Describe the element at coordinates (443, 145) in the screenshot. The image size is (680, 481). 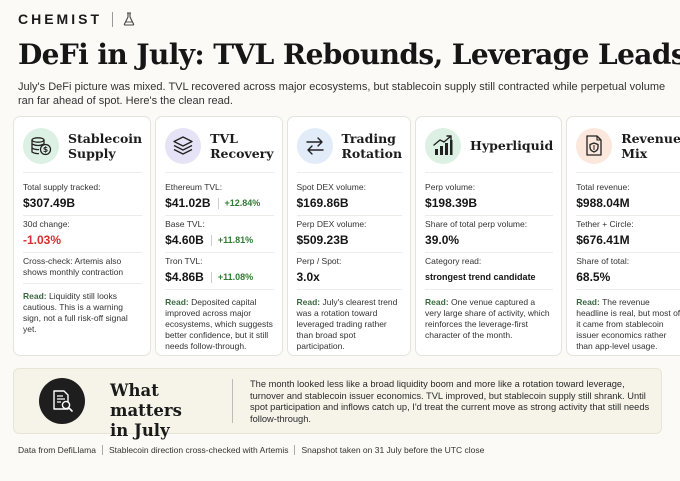
I see `bar-chart-trend-icon` at that location.